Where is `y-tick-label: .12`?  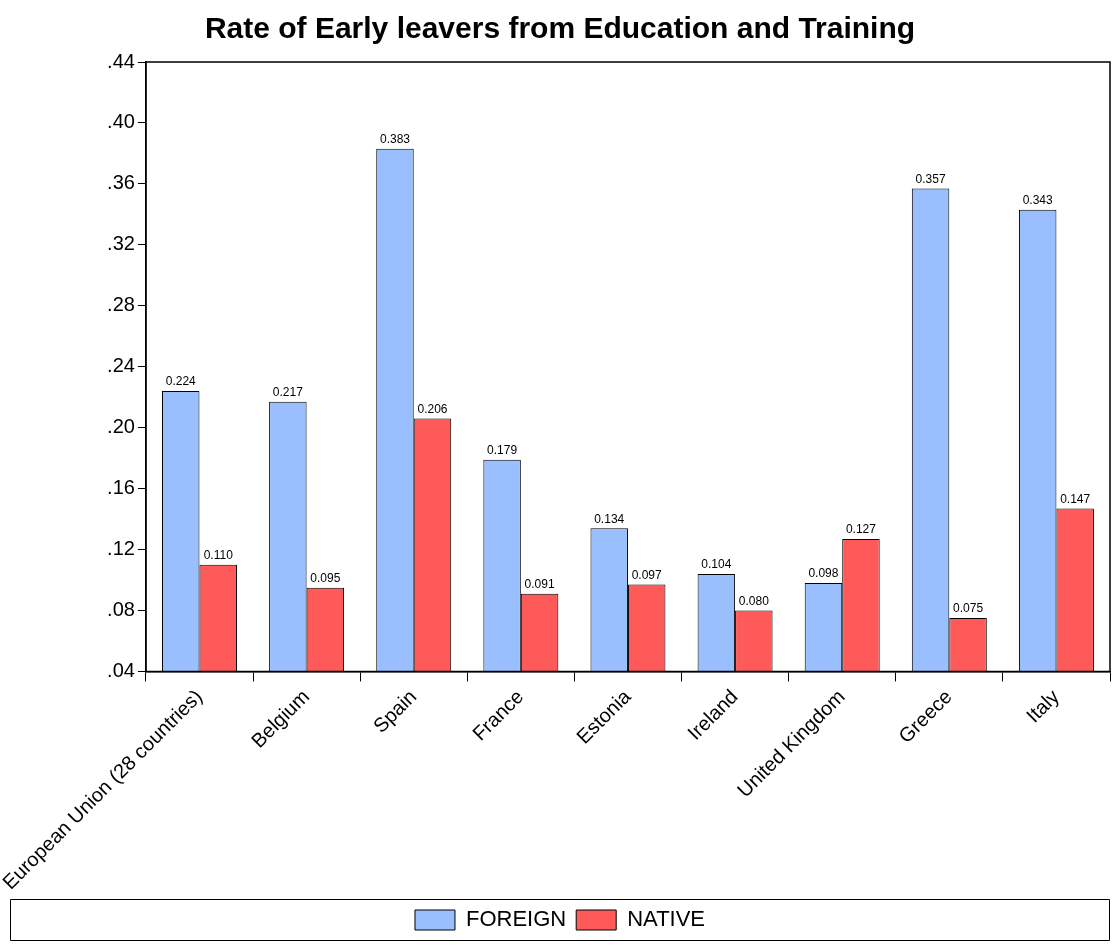 y-tick-label: .12 is located at coordinates (121, 548).